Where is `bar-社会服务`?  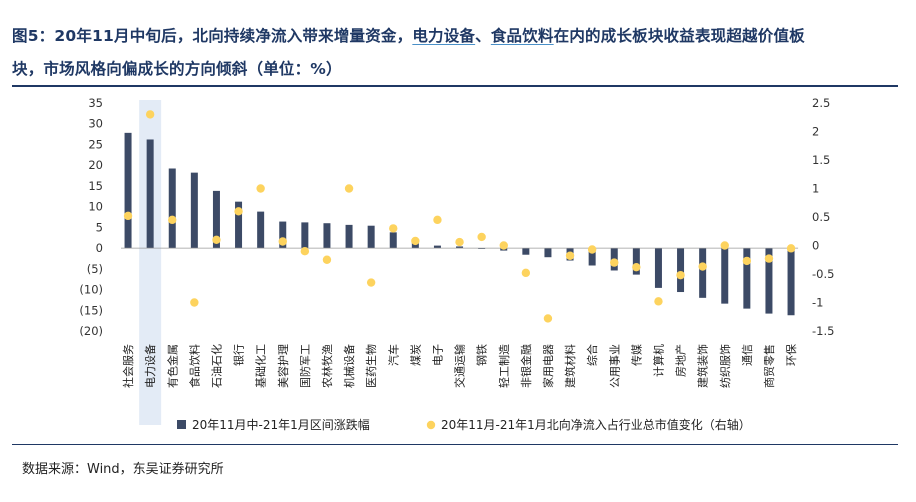 bar-社会服务 is located at coordinates (128, 190).